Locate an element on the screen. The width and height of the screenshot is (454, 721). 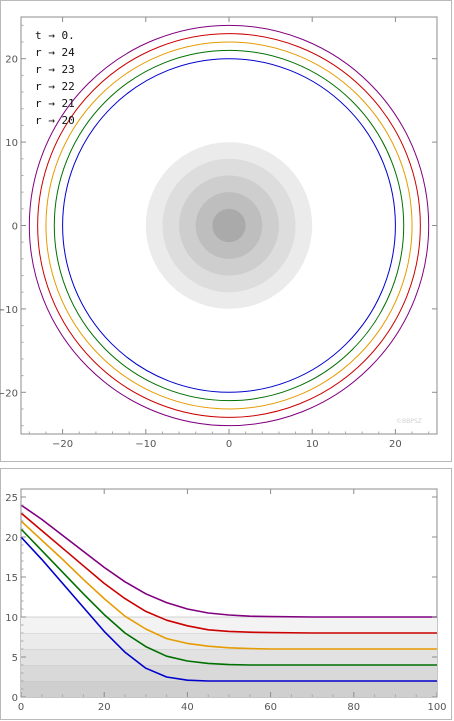
legend-entry: r → 24 is located at coordinates (55, 52).